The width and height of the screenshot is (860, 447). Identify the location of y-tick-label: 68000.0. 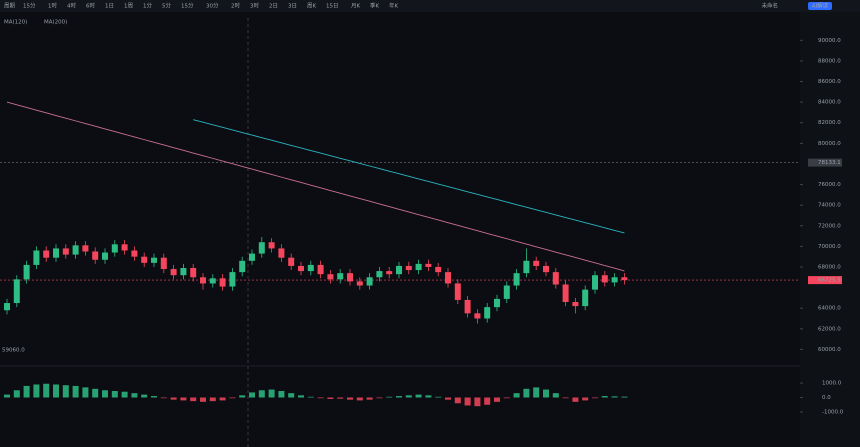
(829, 267).